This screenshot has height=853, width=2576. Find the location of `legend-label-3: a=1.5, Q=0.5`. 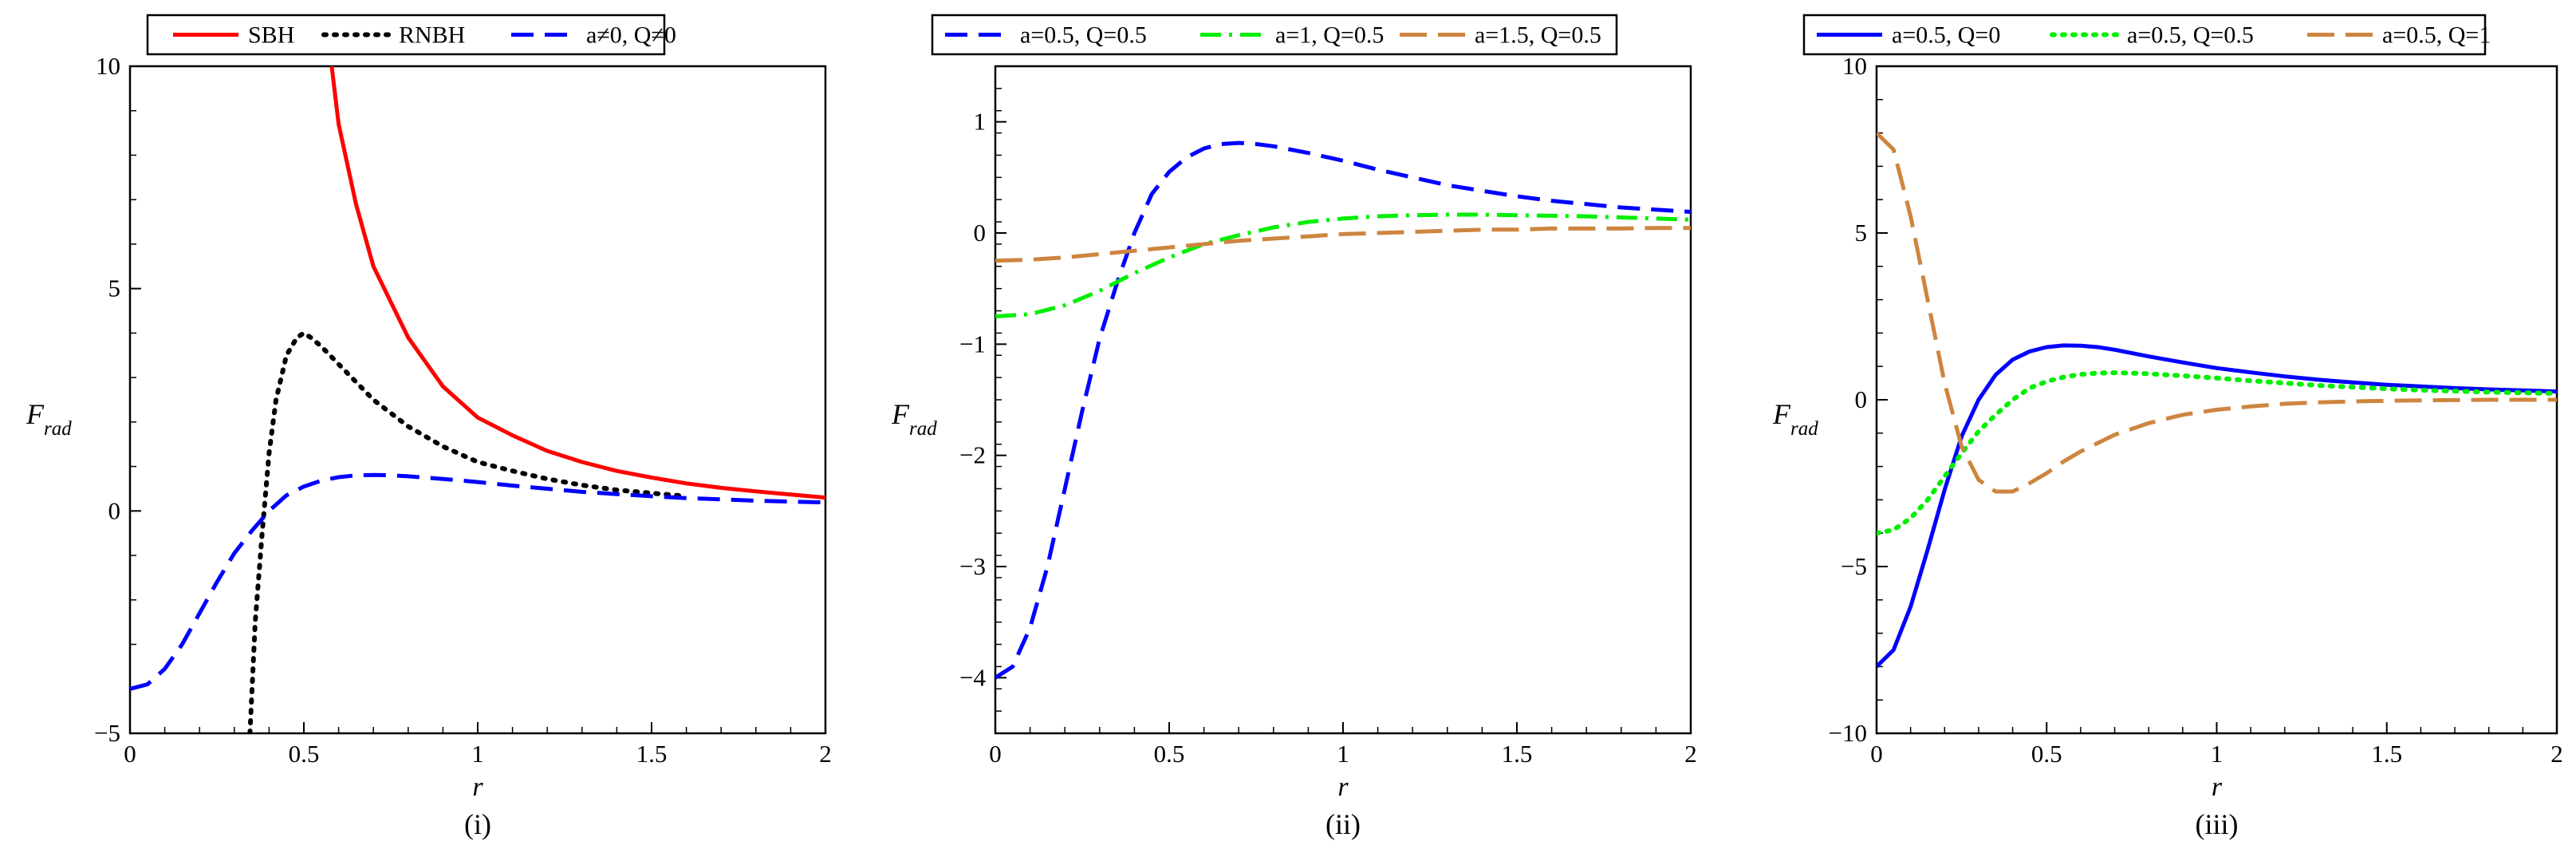

legend-label-3: a=1.5, Q=0.5 is located at coordinates (1538, 35).